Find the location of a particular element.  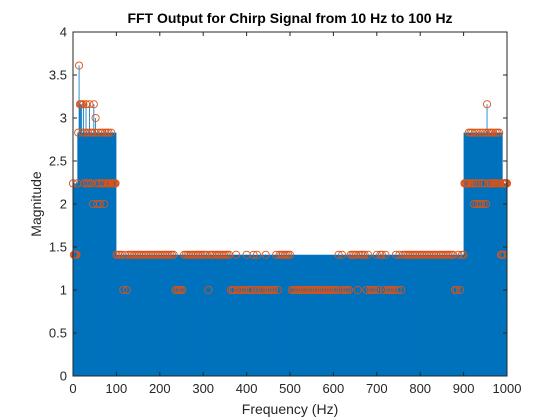

x-tick-label: 100 is located at coordinates (117, 388).